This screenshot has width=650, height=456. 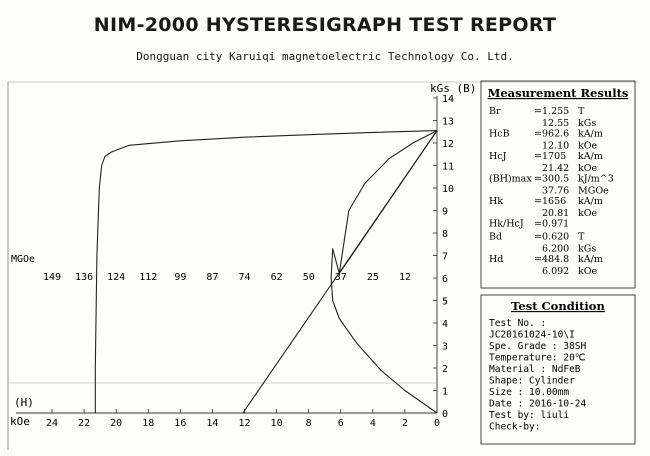 What do you see at coordinates (148, 277) in the screenshot?
I see `energy-tick-label: 112` at bounding box center [148, 277].